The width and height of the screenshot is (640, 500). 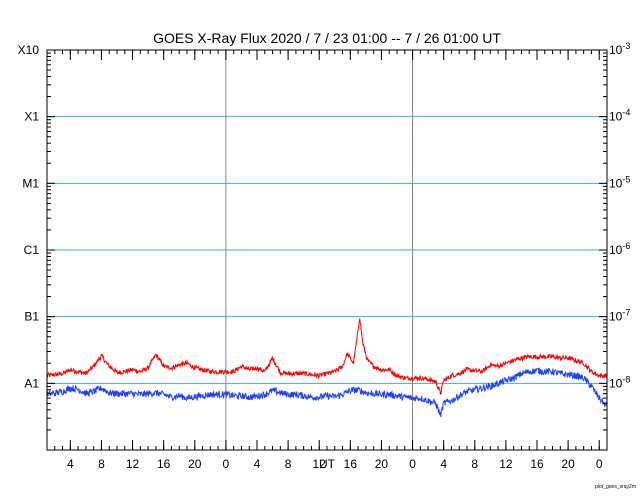 I want to click on y-left-label: C1, so click(x=32, y=250).